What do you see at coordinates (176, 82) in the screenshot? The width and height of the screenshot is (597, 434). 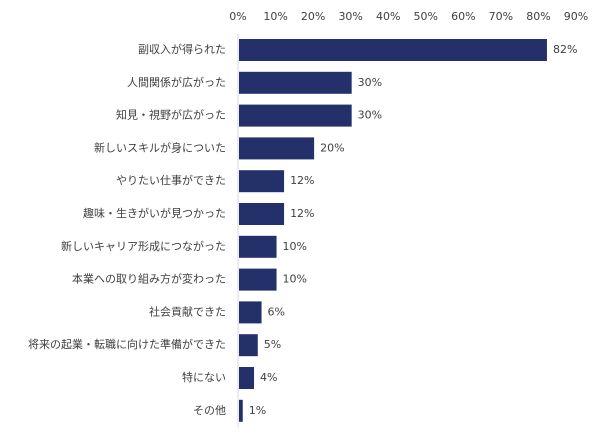 I see `category-label: 人間関係が広がった` at bounding box center [176, 82].